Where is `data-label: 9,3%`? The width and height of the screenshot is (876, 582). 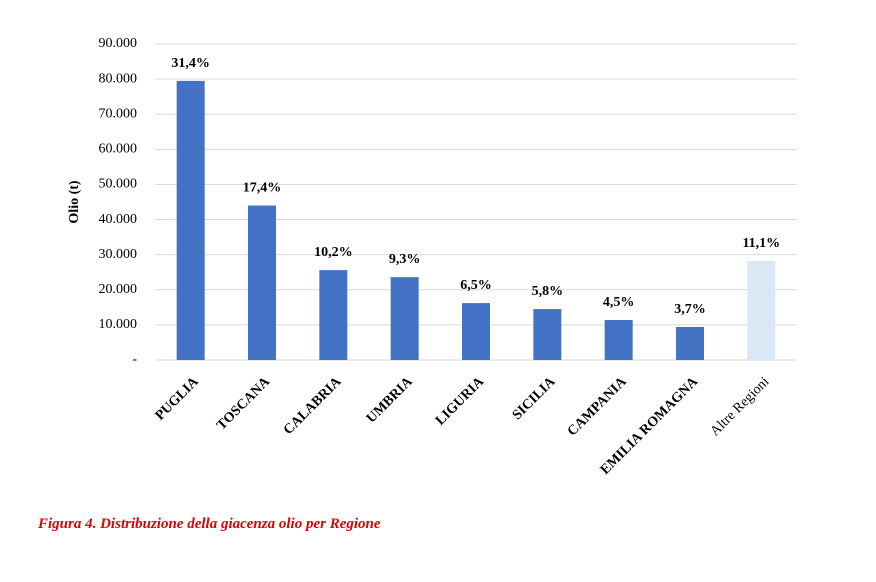
data-label: 9,3% is located at coordinates (405, 259).